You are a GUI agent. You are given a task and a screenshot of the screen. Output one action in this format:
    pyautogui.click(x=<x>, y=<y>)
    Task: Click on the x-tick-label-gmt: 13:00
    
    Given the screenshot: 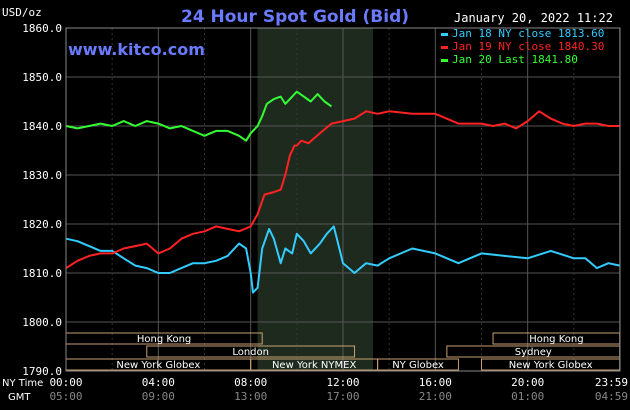 What is the action you would take?
    pyautogui.click(x=250, y=396)
    